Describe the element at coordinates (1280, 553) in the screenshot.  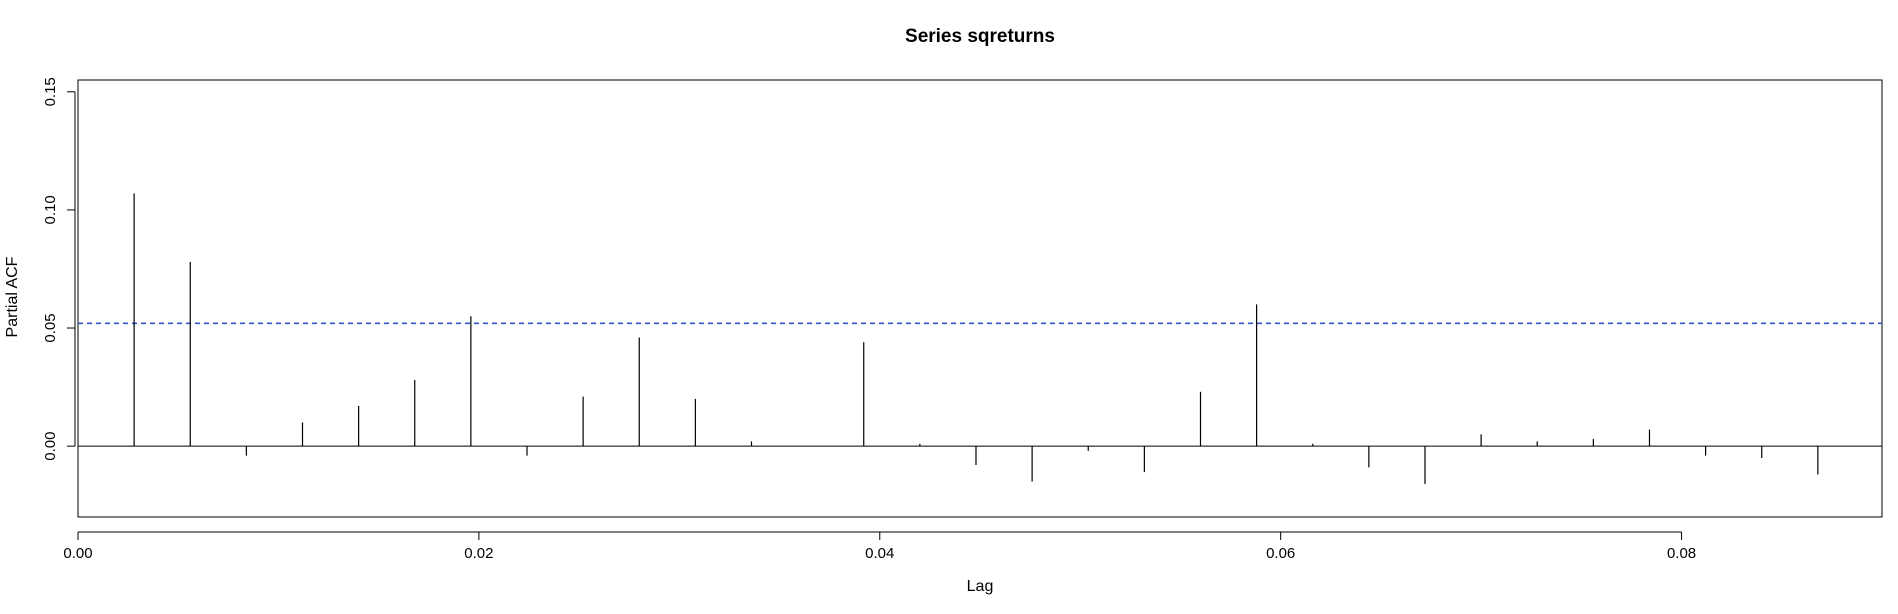
I see `x-tick-label: 0.06` at that location.